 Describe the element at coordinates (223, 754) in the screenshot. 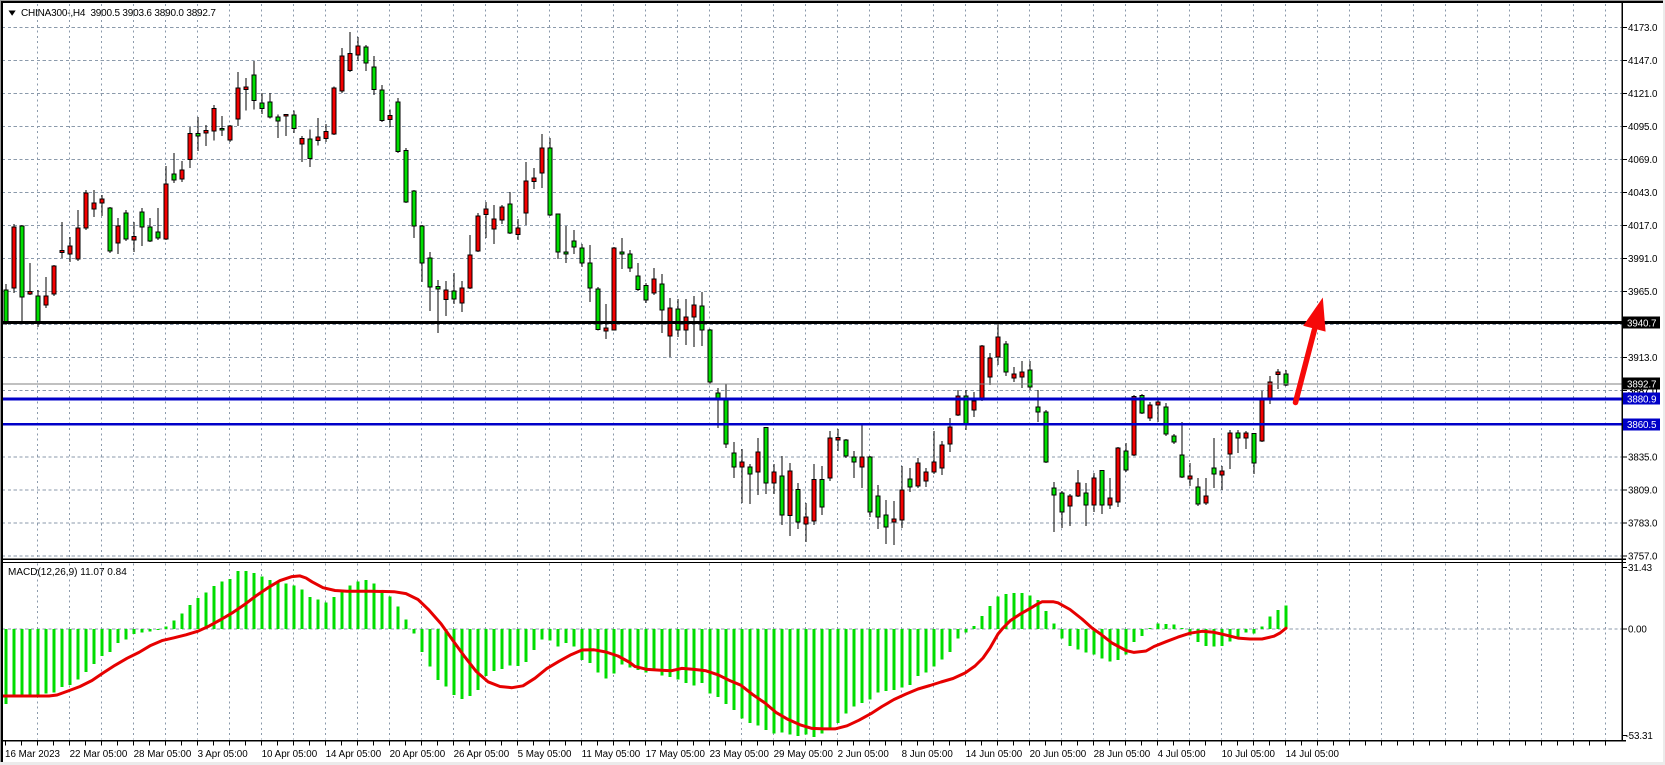

I see `svg-text: 3 Apr 05:00` at that location.